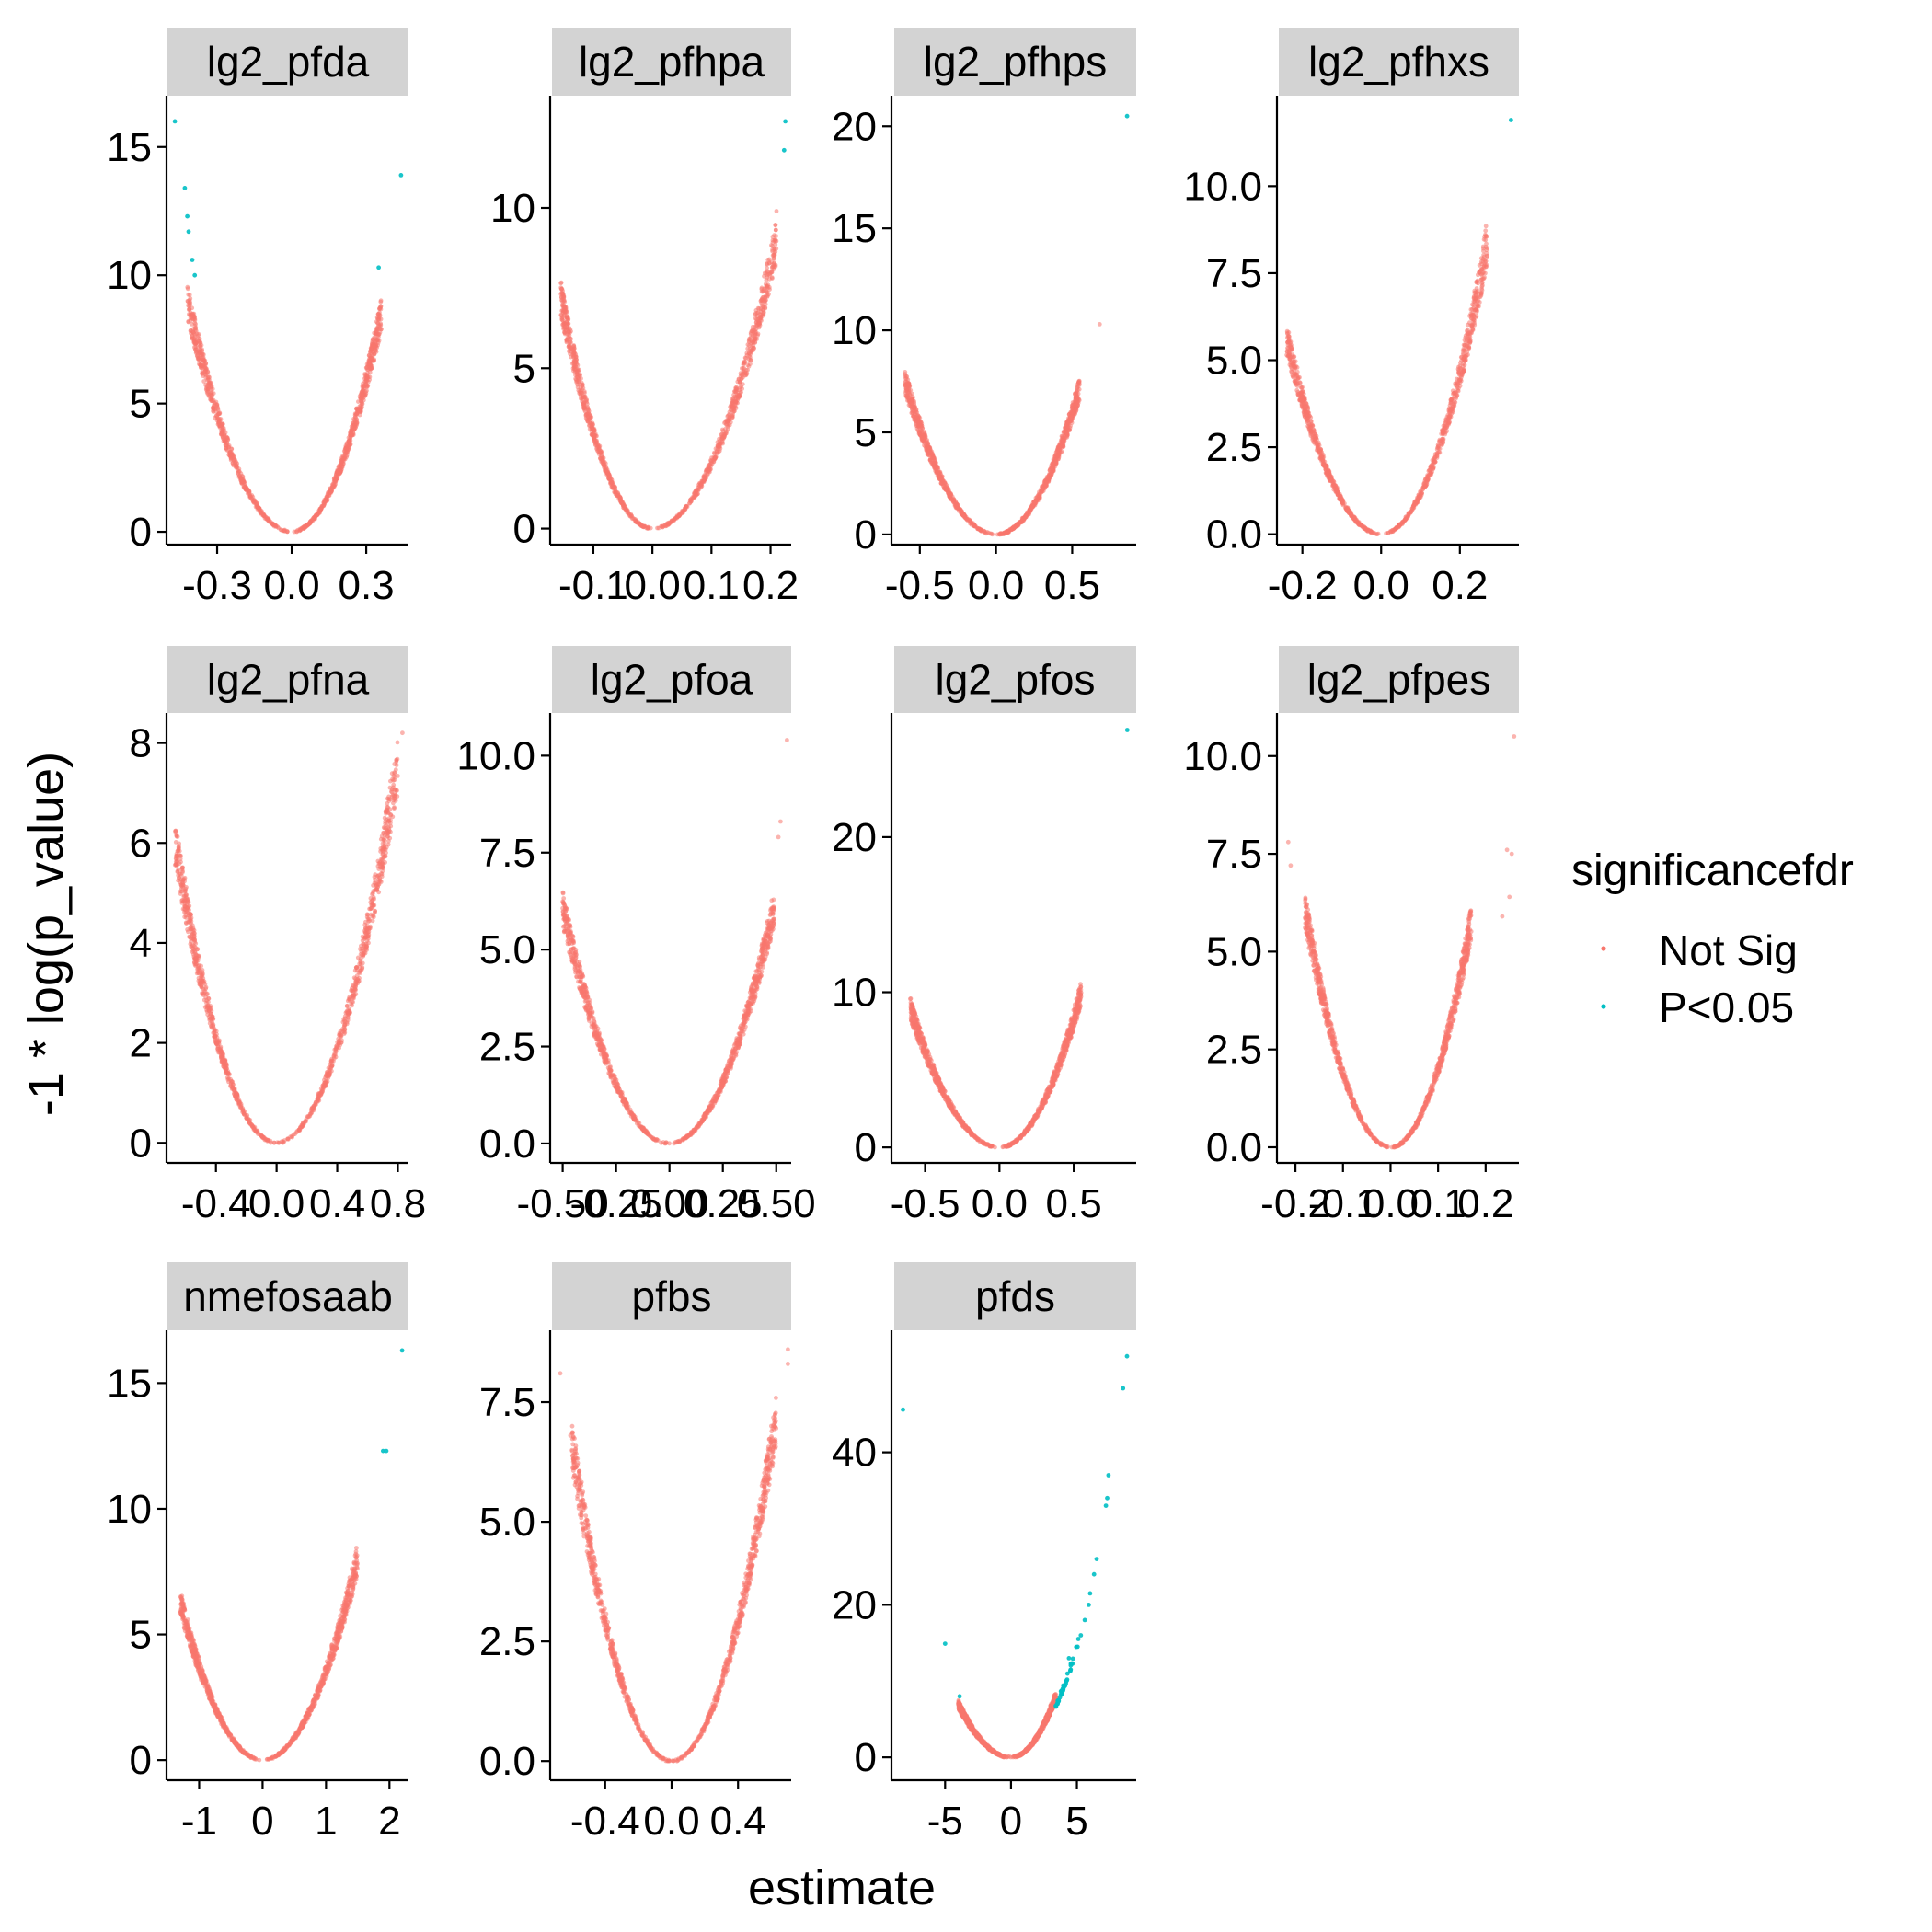  Describe the element at coordinates (1016, 62) in the screenshot. I see `facet-strip-label: lg2_pfhps` at that location.